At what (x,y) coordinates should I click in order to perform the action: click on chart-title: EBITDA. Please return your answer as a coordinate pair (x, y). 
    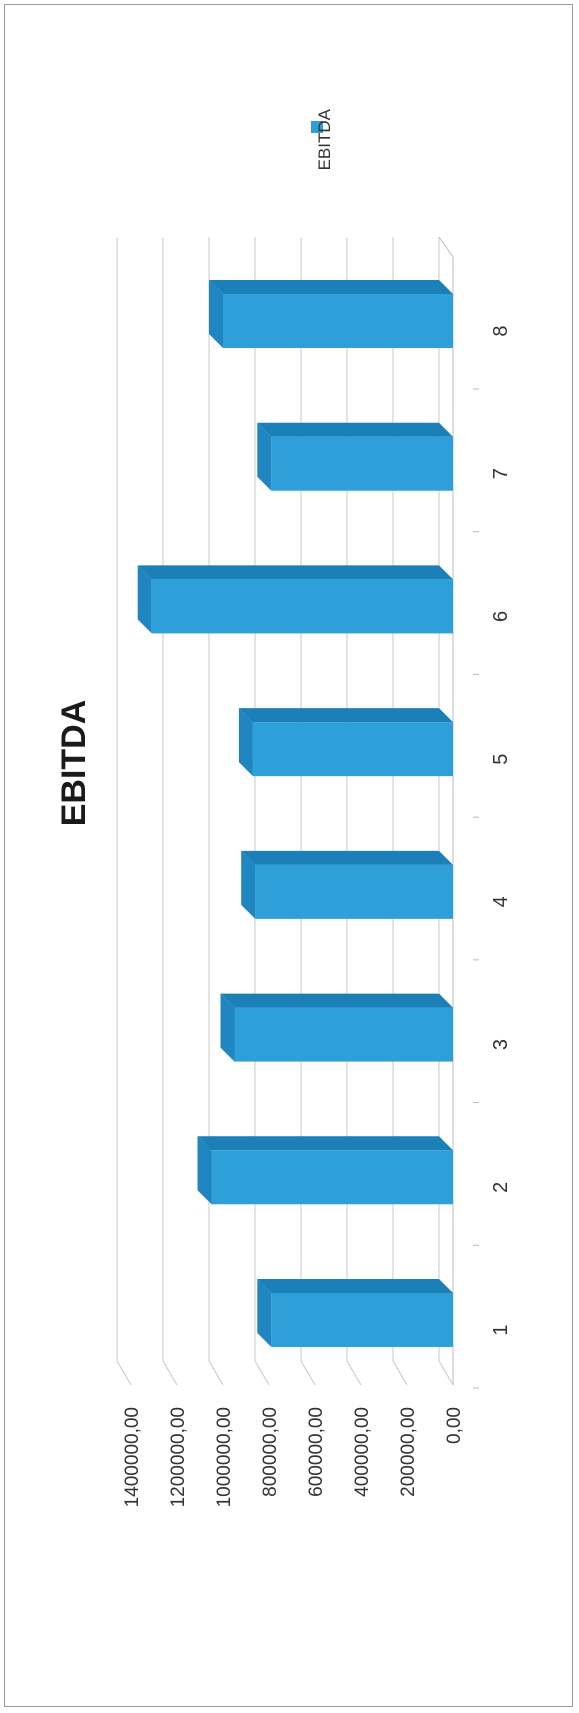
    Looking at the image, I should click on (74, 763).